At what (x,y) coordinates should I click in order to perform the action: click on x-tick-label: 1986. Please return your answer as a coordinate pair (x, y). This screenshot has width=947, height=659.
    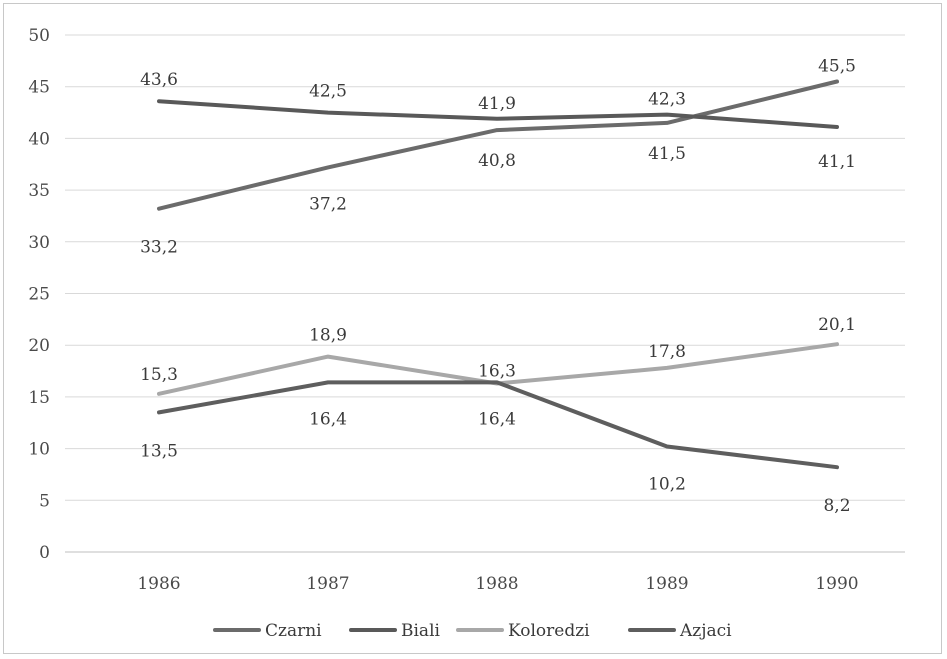
    Looking at the image, I should click on (158, 584).